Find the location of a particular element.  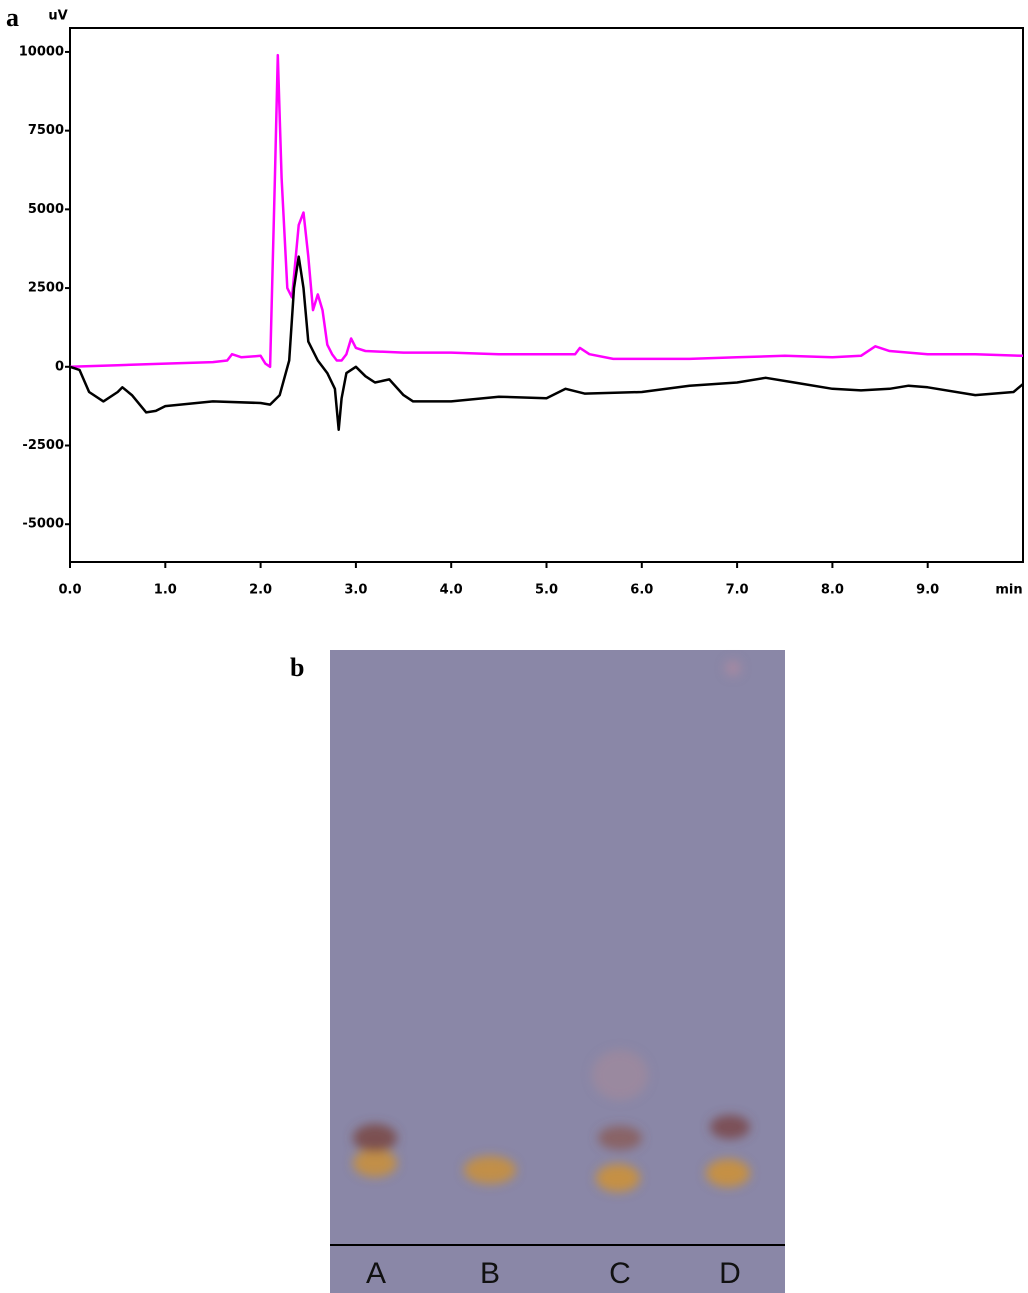

x-tick-label: 9.0 is located at coordinates (927, 590).